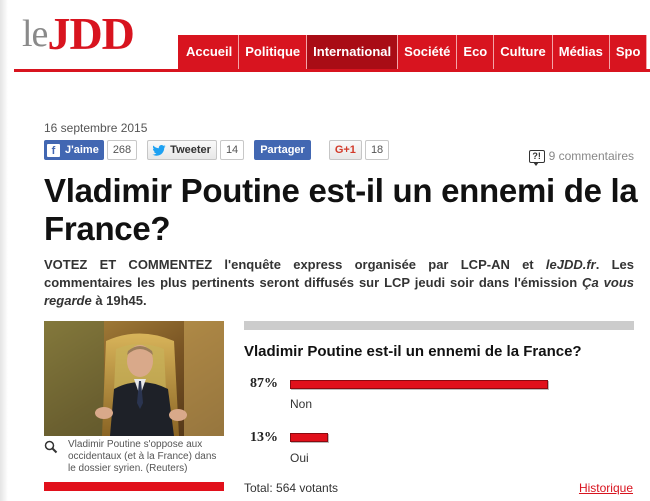 The height and width of the screenshot is (501, 650). I want to click on poll-option-percent: 87%, so click(264, 383).